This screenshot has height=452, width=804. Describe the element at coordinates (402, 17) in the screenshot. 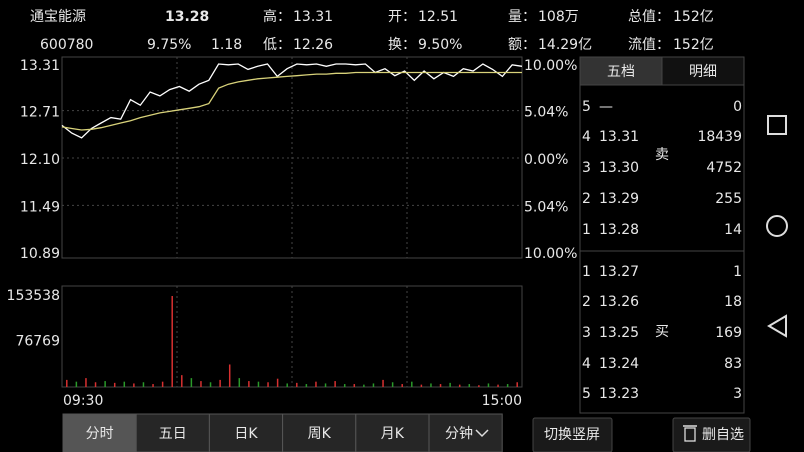

I see `stat-label: 开：` at that location.